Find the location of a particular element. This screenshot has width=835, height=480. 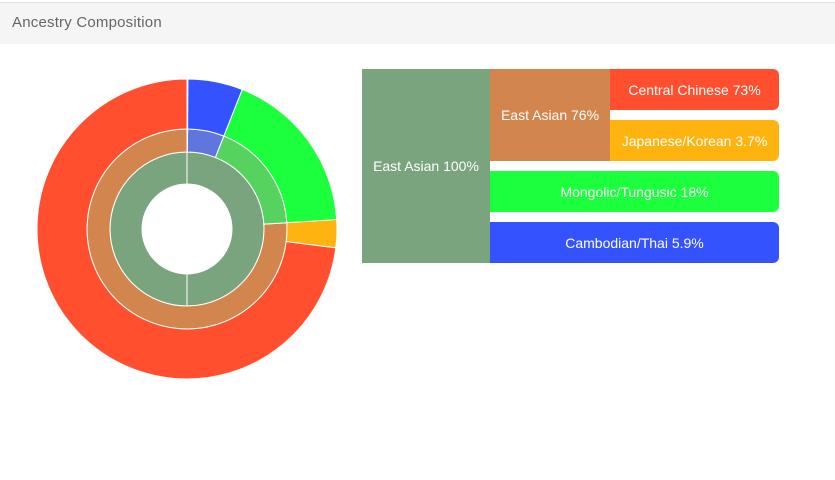

legend-label-cambodian-thai: Cambodian/Thai 5.9% is located at coordinates (634, 242).